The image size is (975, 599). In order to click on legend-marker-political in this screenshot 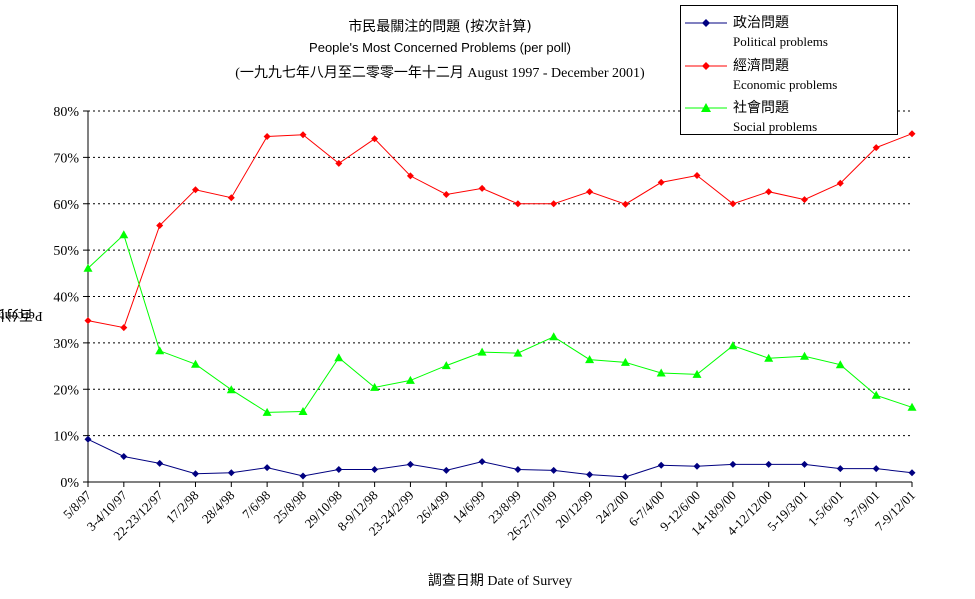, I will do `click(706, 23)`.